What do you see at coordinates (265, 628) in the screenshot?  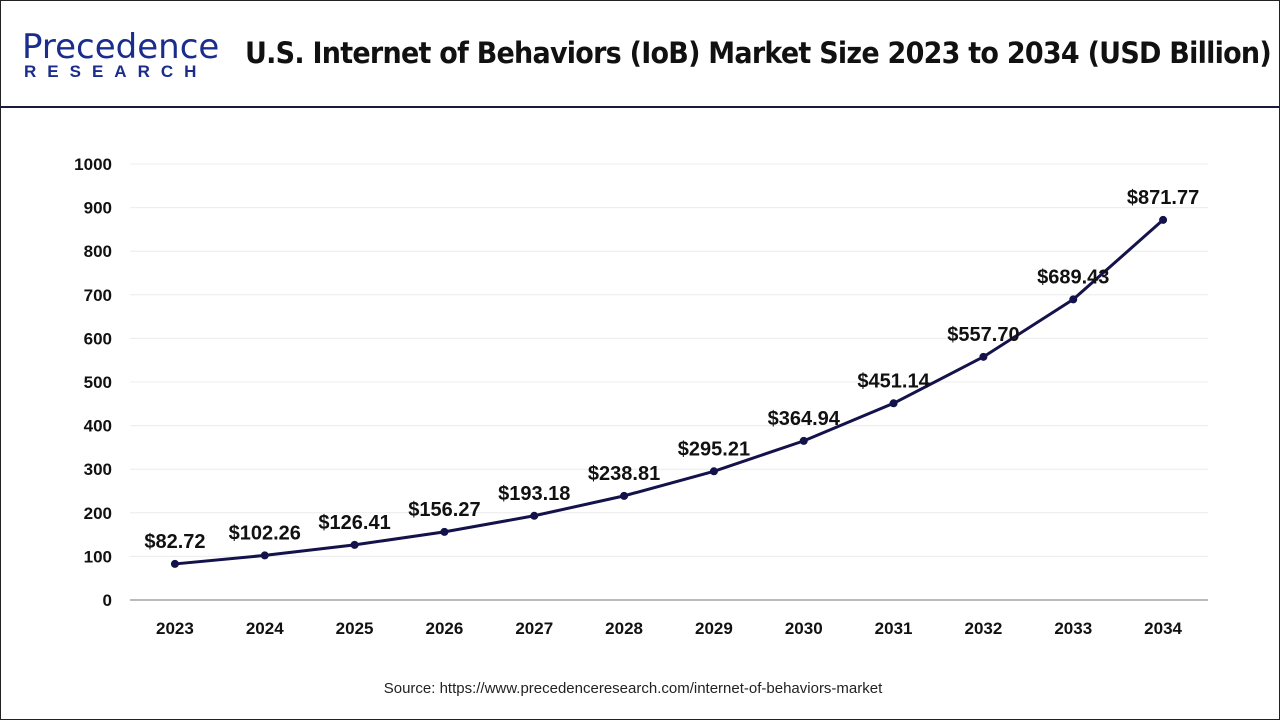 I see `x-tick-label: 2024` at bounding box center [265, 628].